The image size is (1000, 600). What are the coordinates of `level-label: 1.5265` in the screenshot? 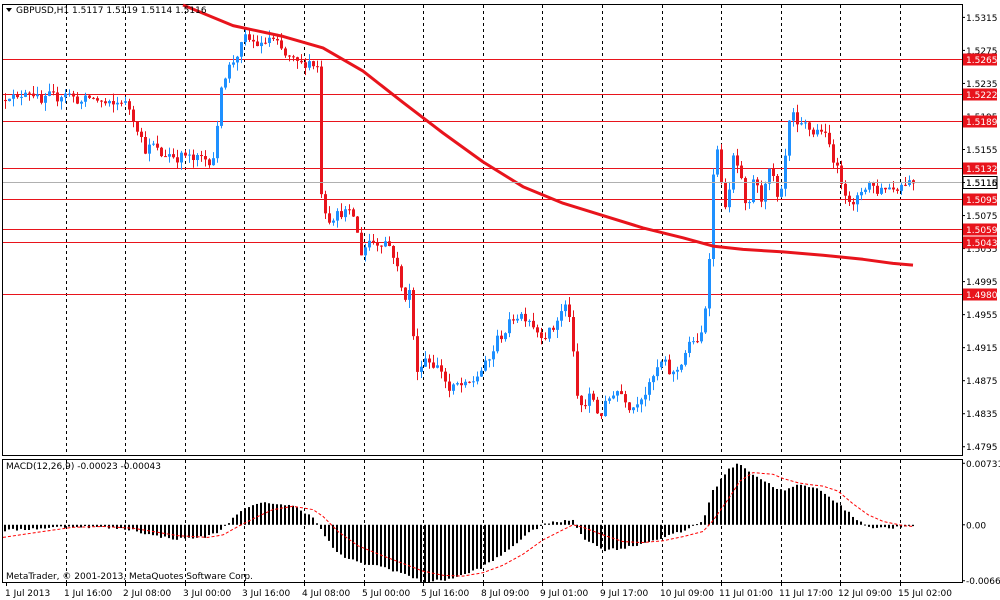 It's located at (982, 61).